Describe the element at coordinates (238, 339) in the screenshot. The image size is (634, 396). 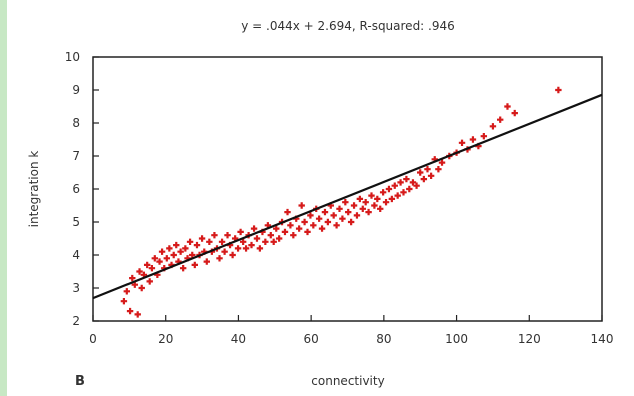
I see `x-tick-label: 40` at that location.